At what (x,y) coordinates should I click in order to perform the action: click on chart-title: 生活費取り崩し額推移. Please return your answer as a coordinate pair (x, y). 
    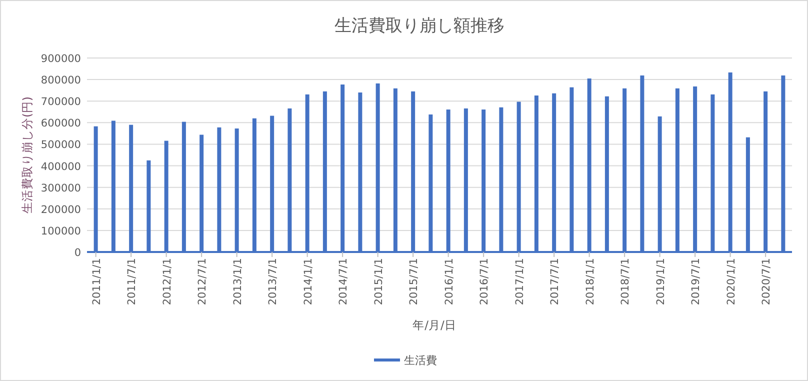
    Looking at the image, I should click on (419, 26).